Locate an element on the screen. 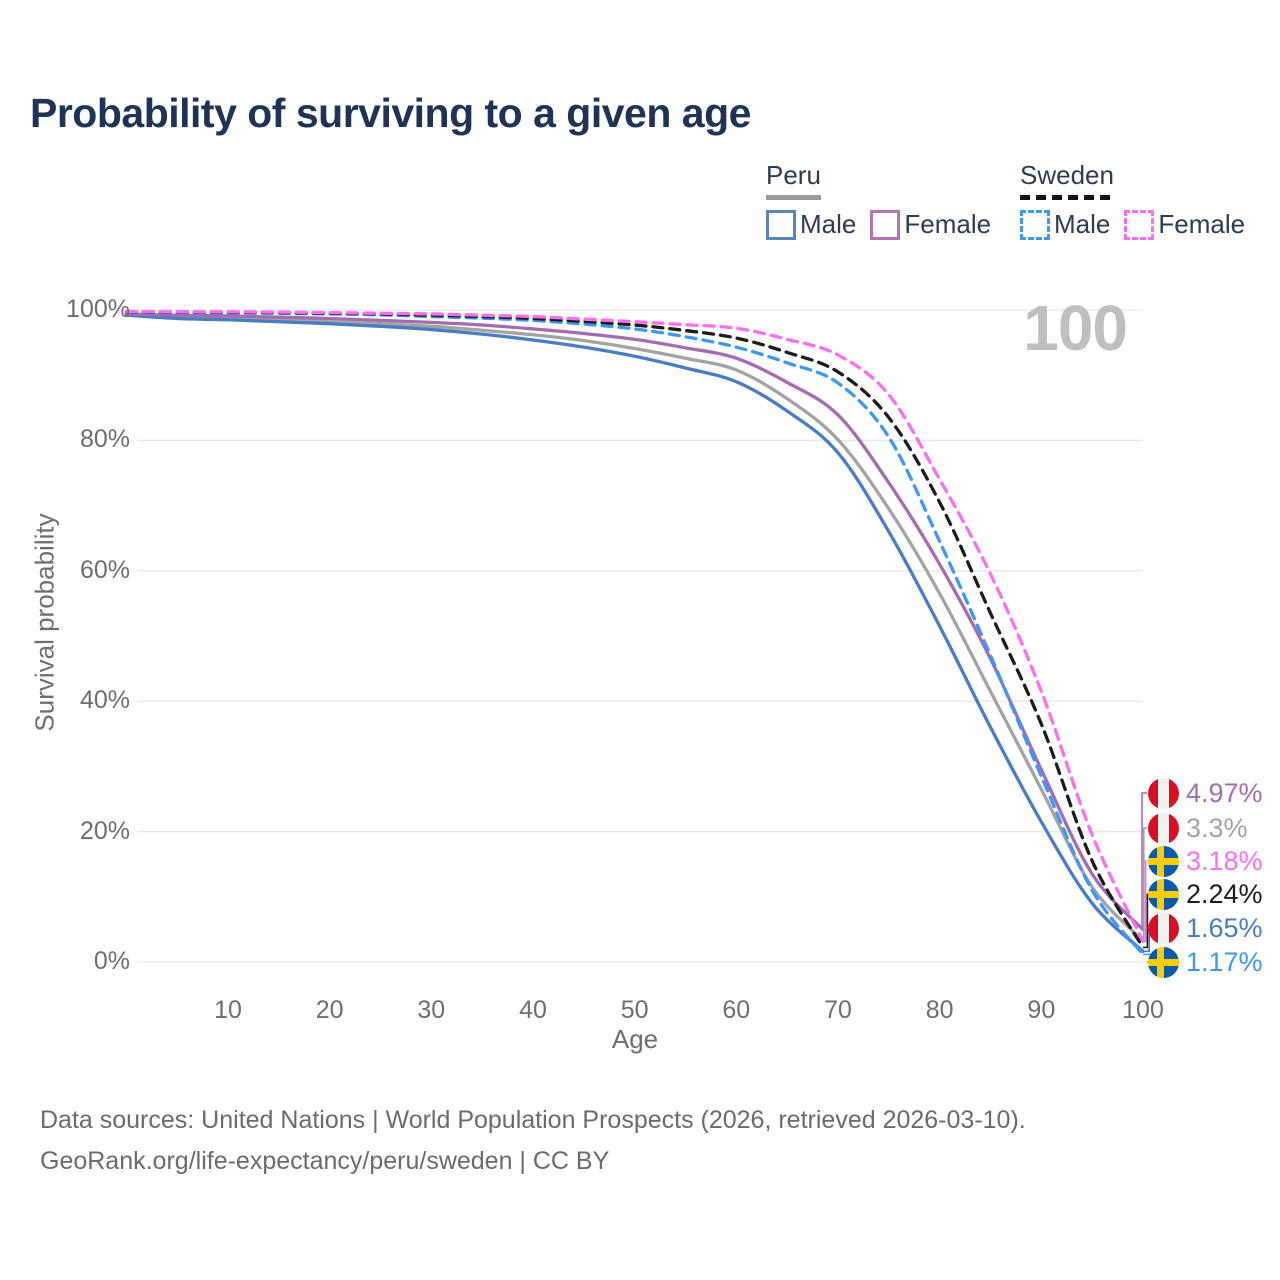 The image size is (1280, 1280). legend-swatch-peru-female is located at coordinates (885, 224).